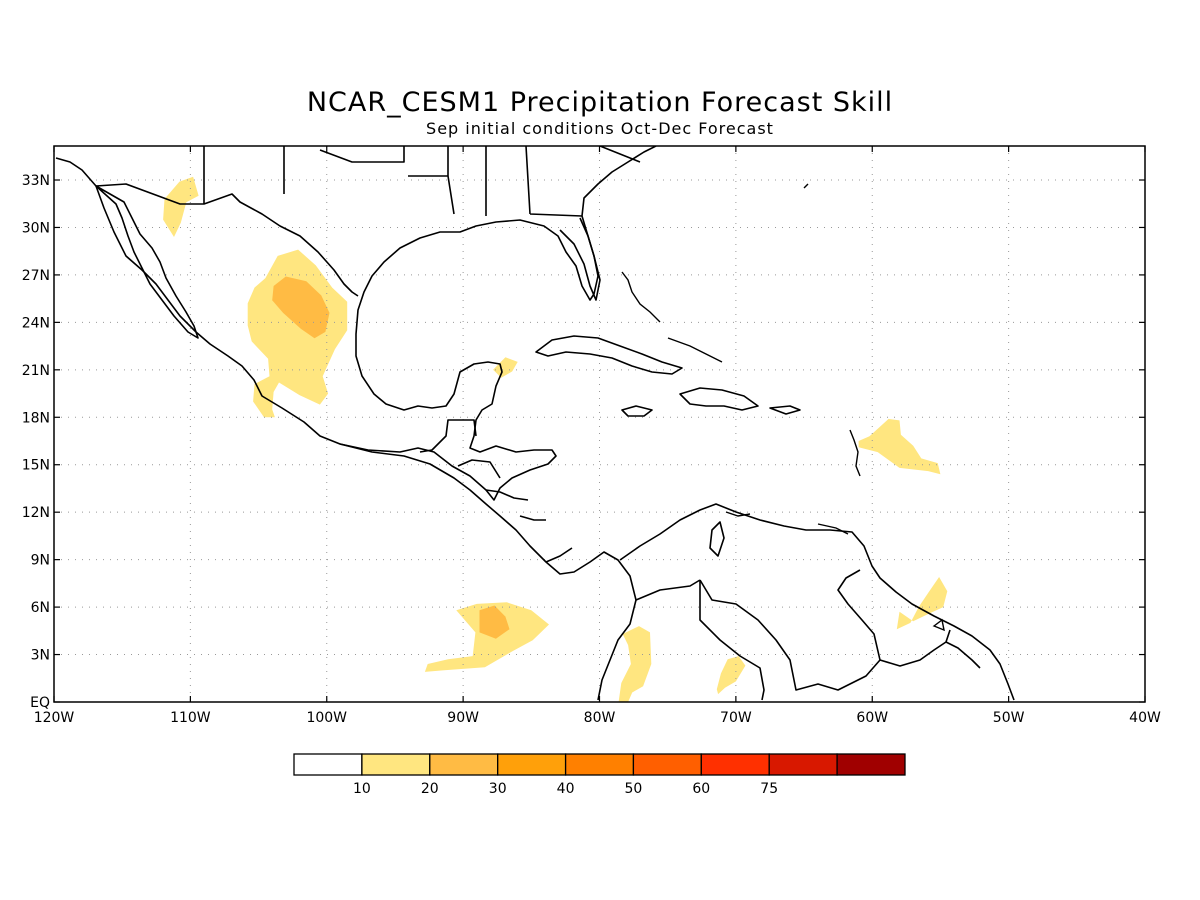  I want to click on us-state-borders, so click(422, 181).